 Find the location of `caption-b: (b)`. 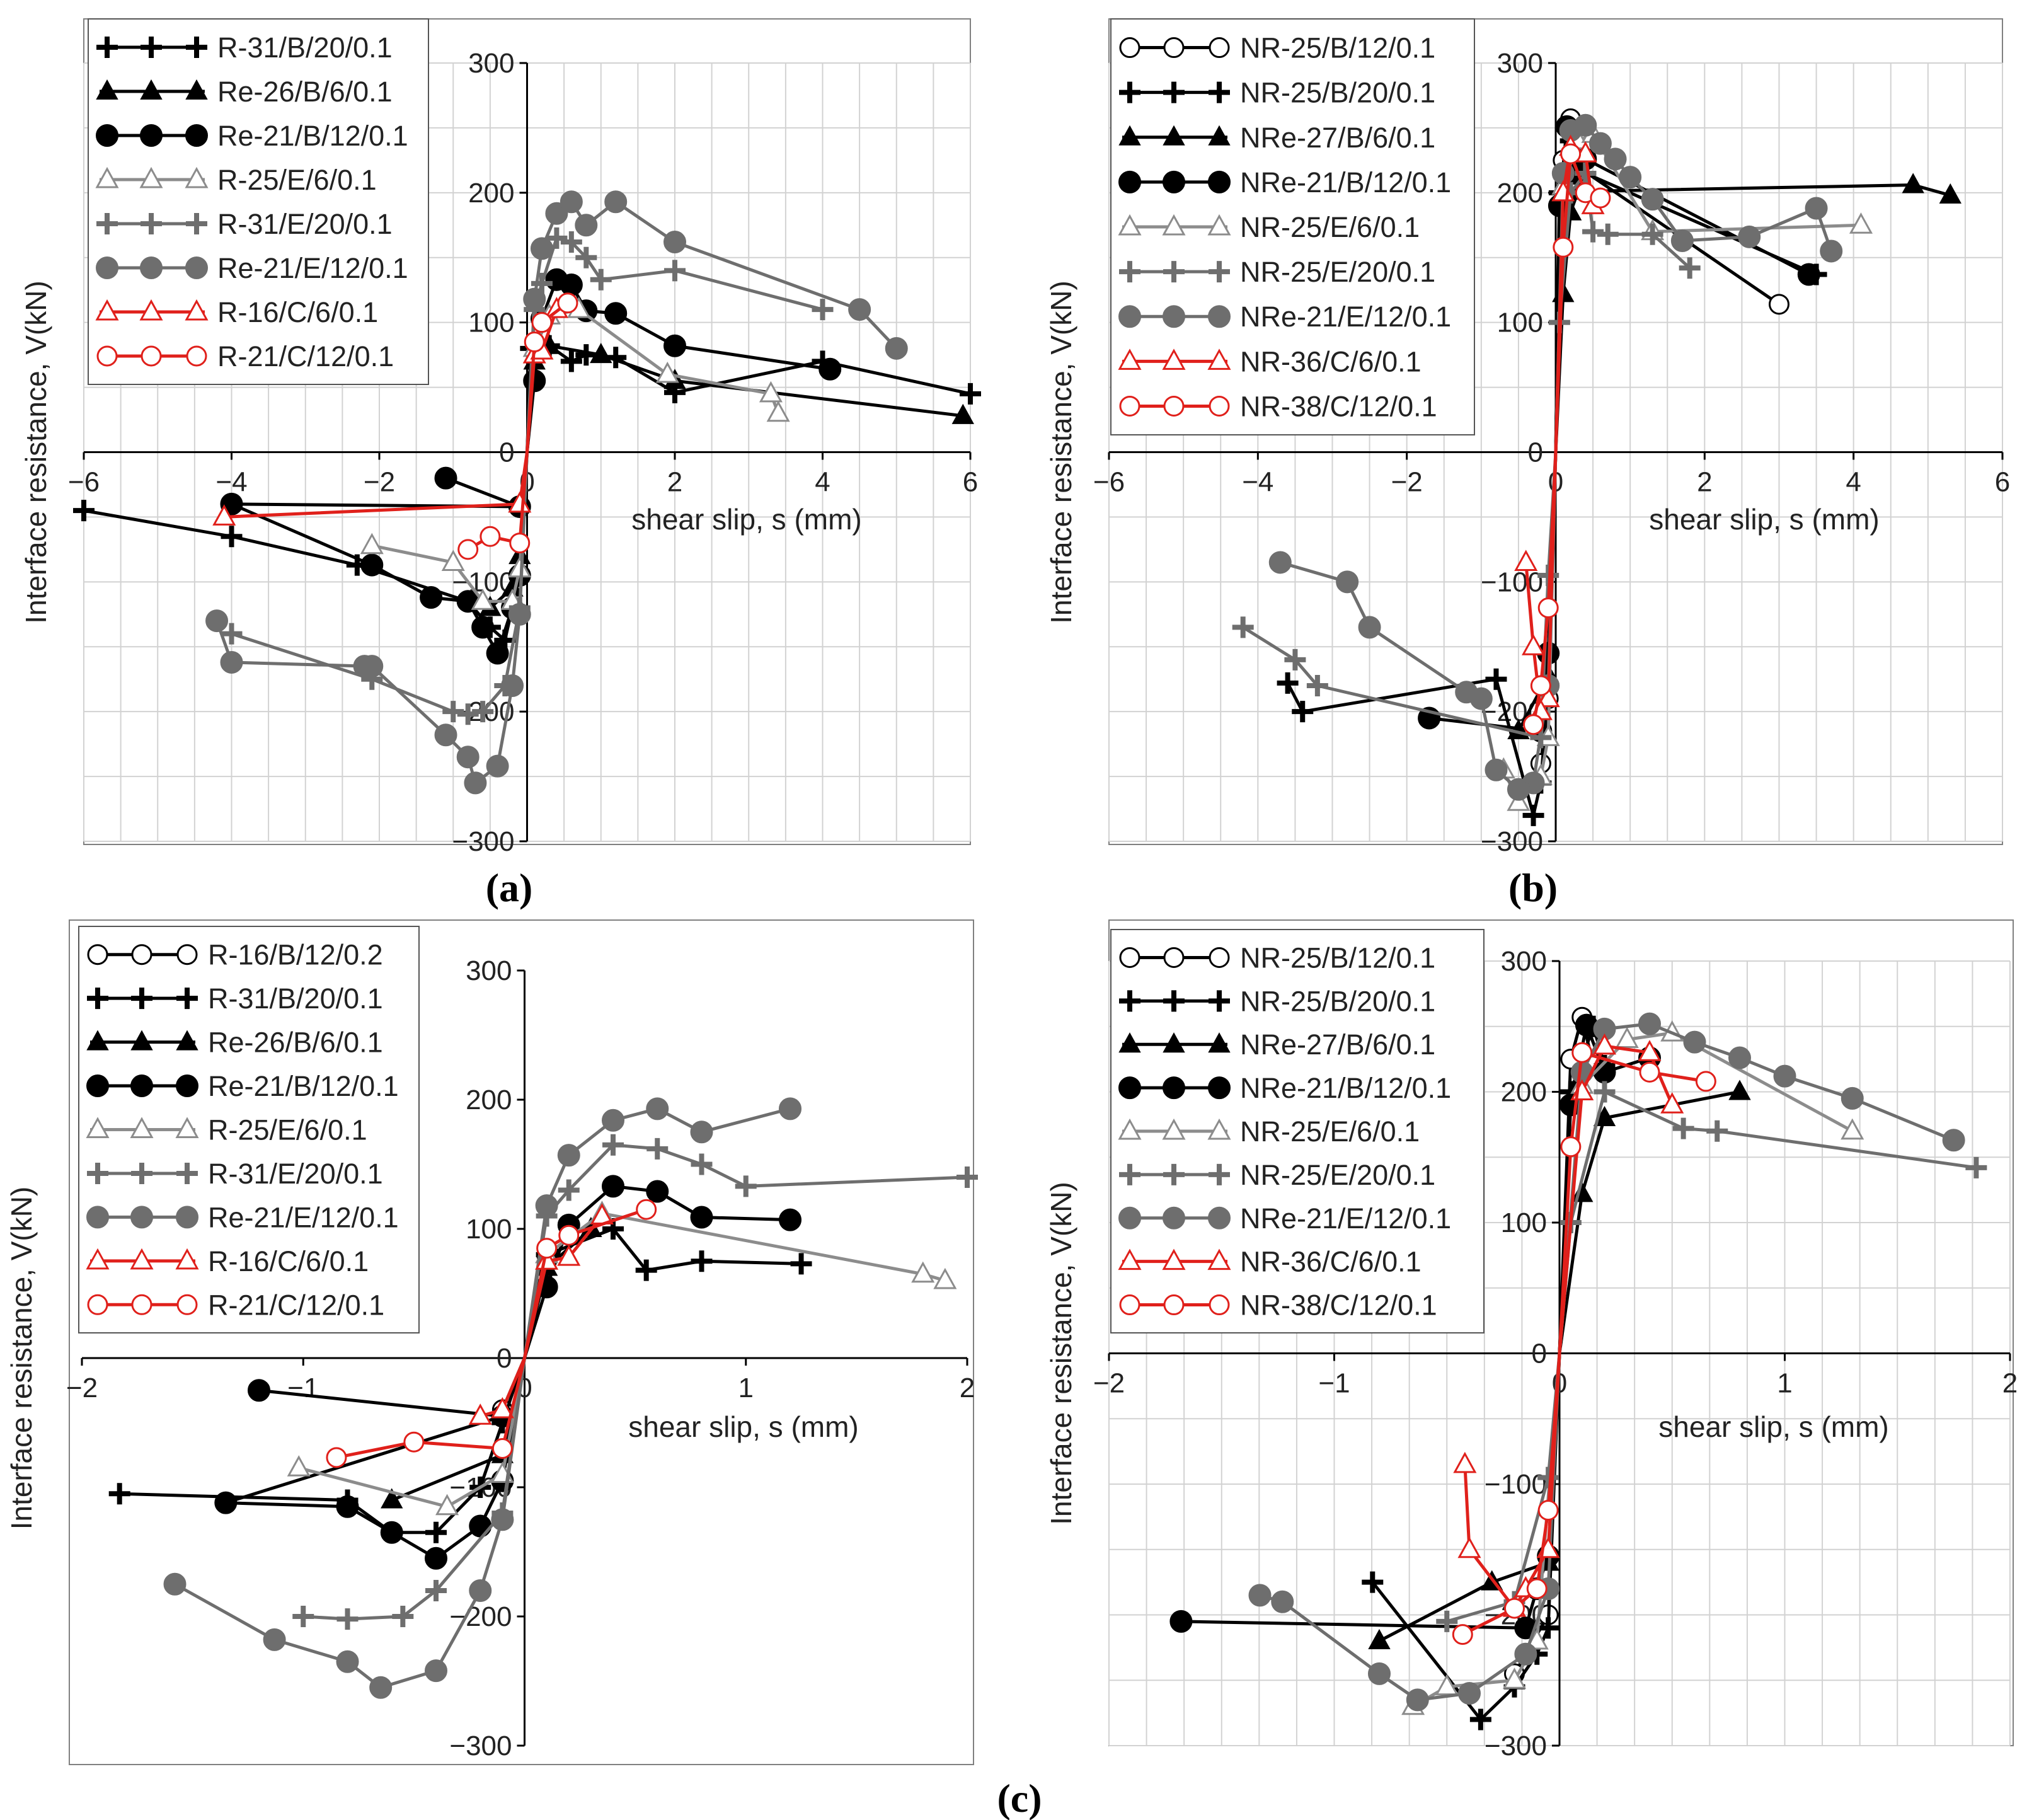

caption-b: (b) is located at coordinates (1533, 887).